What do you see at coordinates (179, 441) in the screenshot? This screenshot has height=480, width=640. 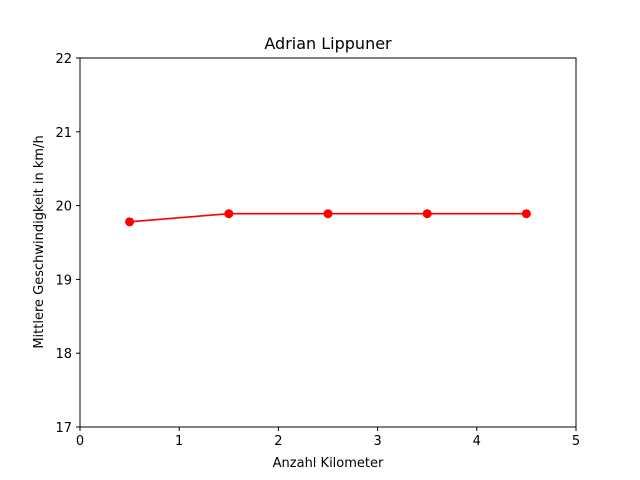 I see `x-tick-label: 1` at bounding box center [179, 441].